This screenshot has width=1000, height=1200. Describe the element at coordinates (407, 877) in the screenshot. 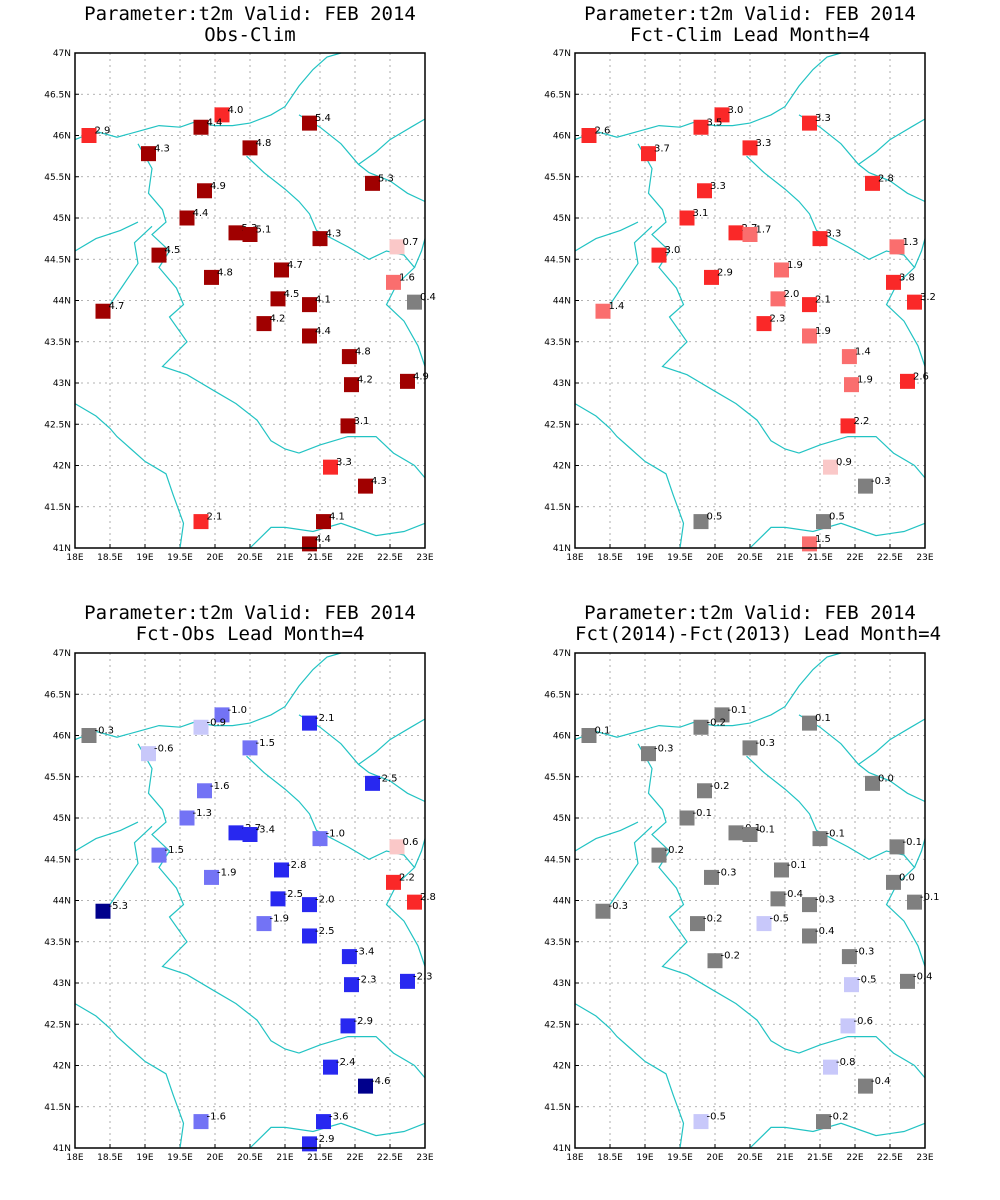

I see `station-value-label: 2.2` at that location.